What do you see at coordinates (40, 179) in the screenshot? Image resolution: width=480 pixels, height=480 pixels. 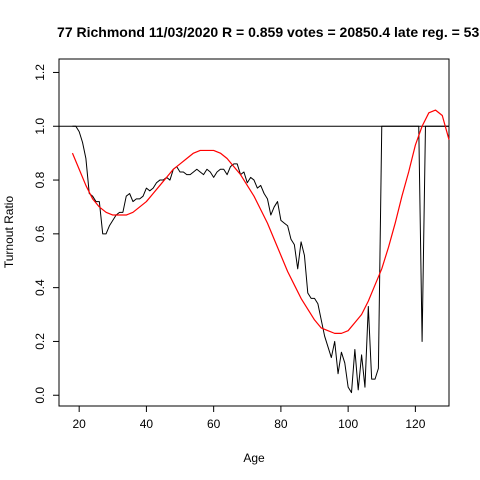 I see `y-tick-label: 0.8` at bounding box center [40, 179].